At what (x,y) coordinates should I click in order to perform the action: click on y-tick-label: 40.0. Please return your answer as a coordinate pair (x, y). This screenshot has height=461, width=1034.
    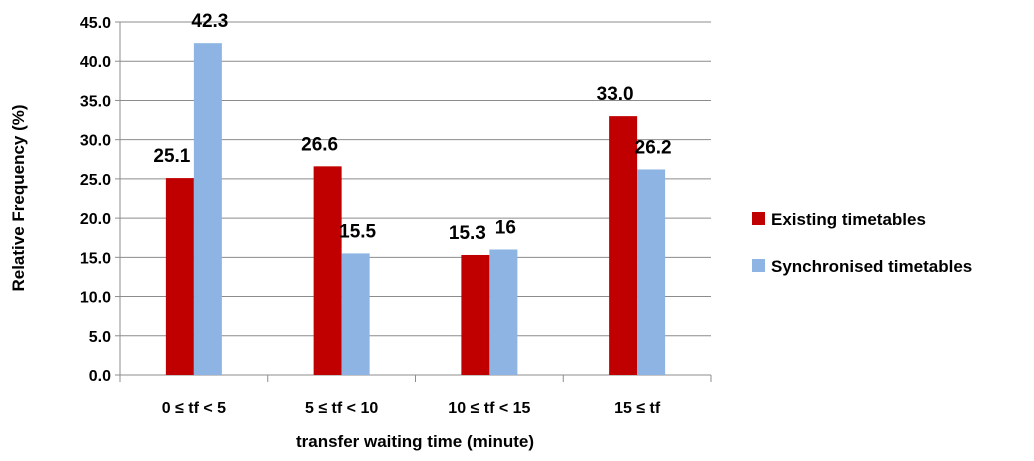
    Looking at the image, I should click on (95, 62).